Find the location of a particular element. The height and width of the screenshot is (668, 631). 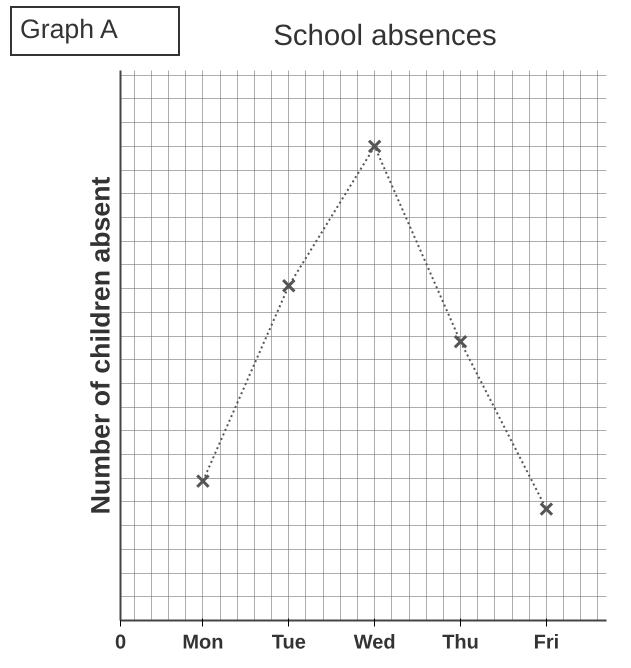

x-tick-label: Fri is located at coordinates (547, 643).